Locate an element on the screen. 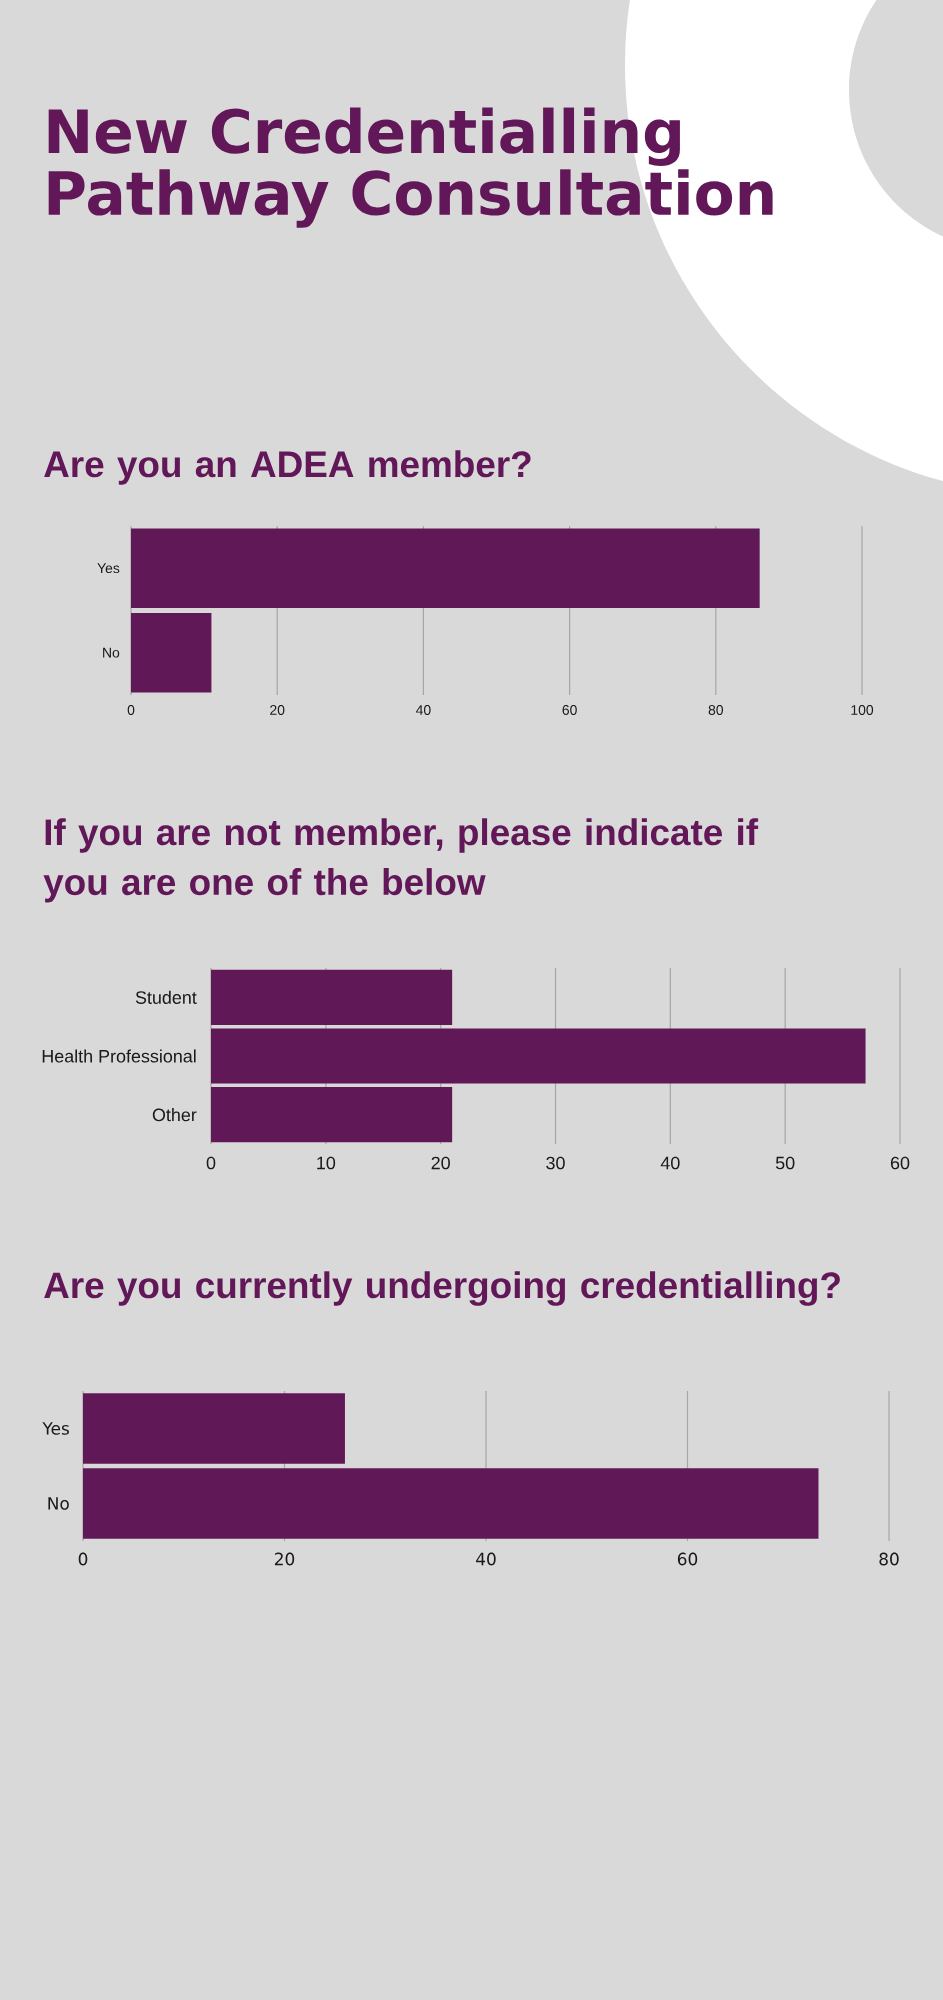 The width and height of the screenshot is (943, 2000). y-tick-label: Health Professional is located at coordinates (119, 1056).